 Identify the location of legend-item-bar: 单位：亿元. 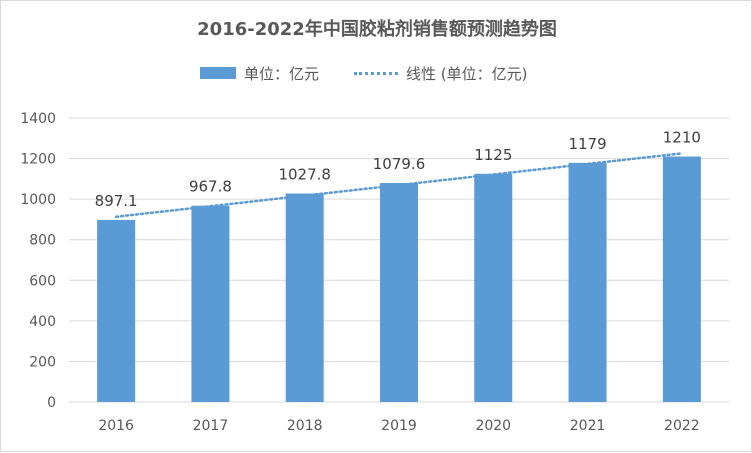
(259, 73).